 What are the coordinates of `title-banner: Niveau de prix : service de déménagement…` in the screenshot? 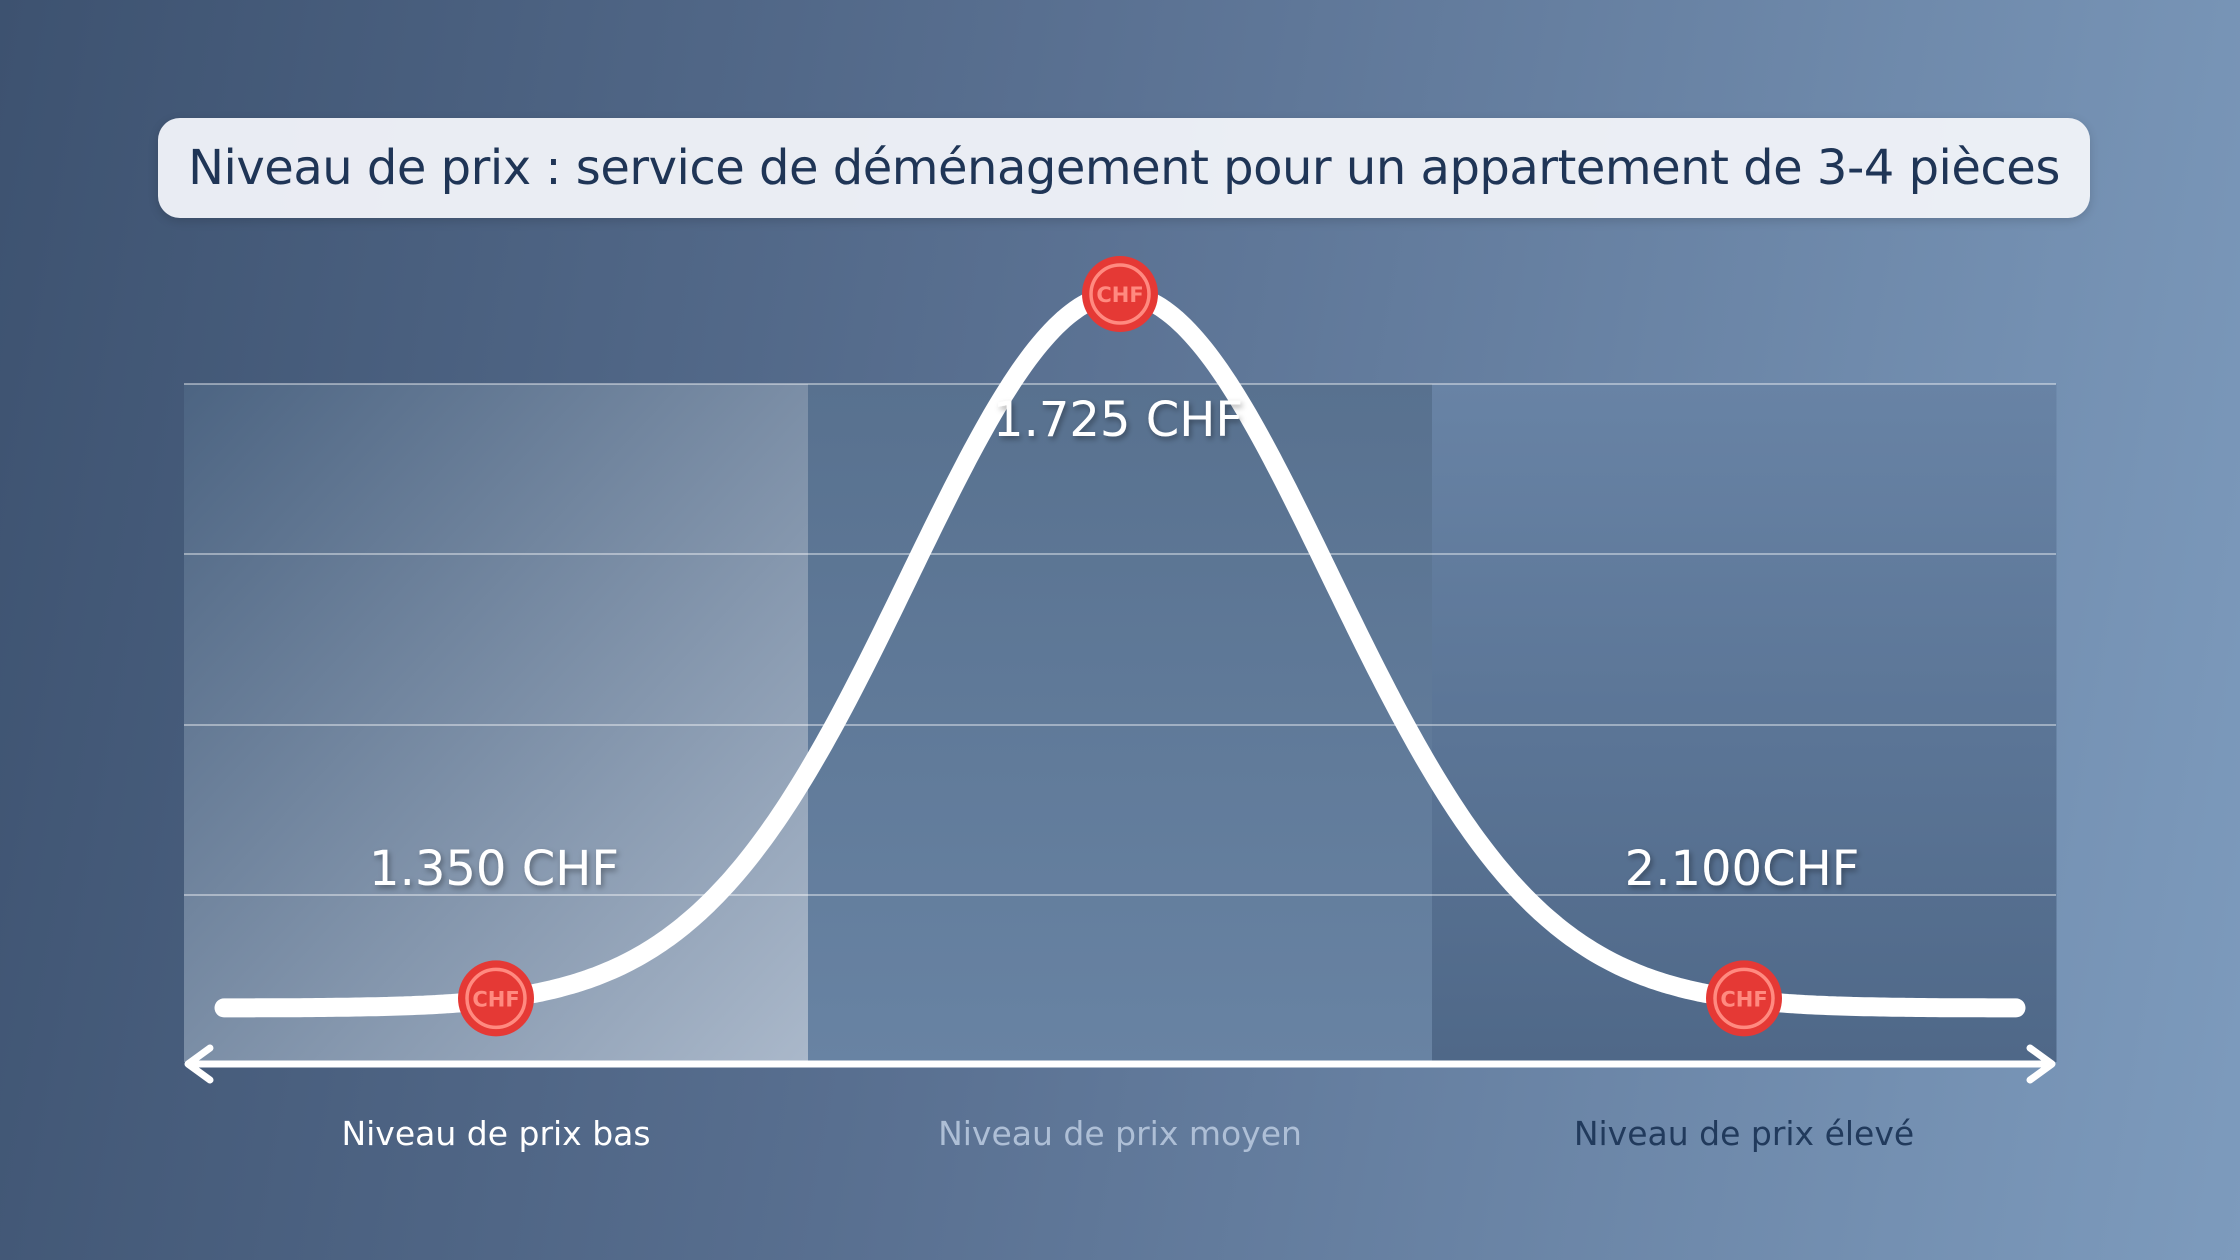 It's located at (1124, 168).